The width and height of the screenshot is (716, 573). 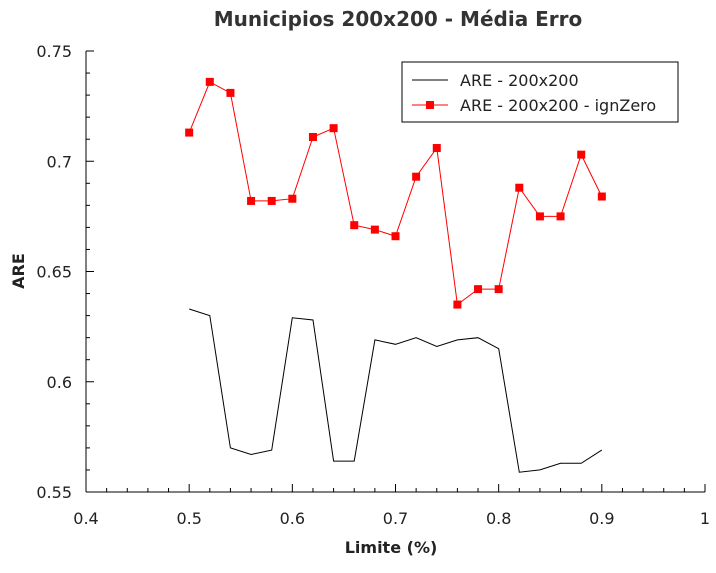 What do you see at coordinates (54, 272) in the screenshot?
I see `y-tick-label: 0.65` at bounding box center [54, 272].